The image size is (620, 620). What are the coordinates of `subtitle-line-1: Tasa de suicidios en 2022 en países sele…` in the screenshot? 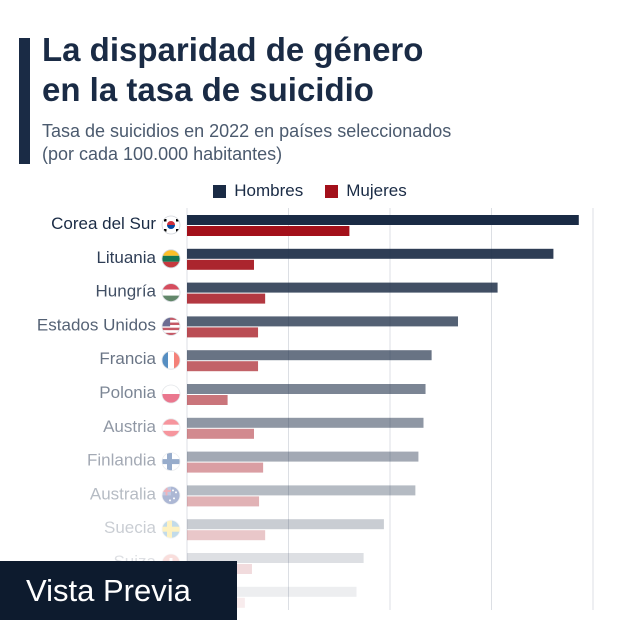 It's located at (247, 131).